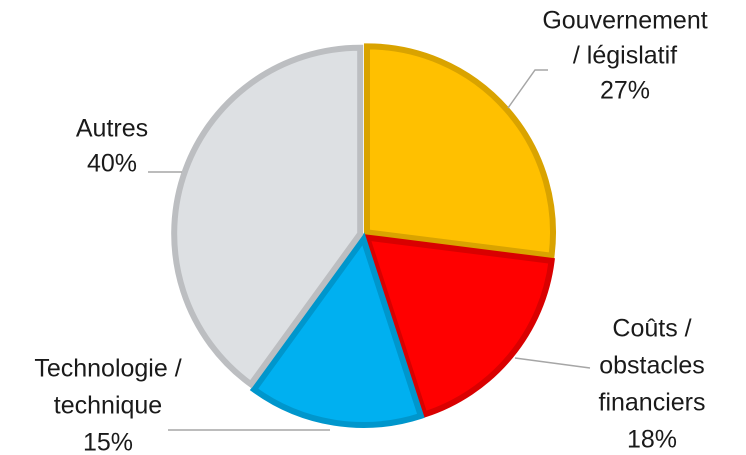 The width and height of the screenshot is (746, 455). Describe the element at coordinates (108, 442) in the screenshot. I see `slice-value-label: 15%` at that location.